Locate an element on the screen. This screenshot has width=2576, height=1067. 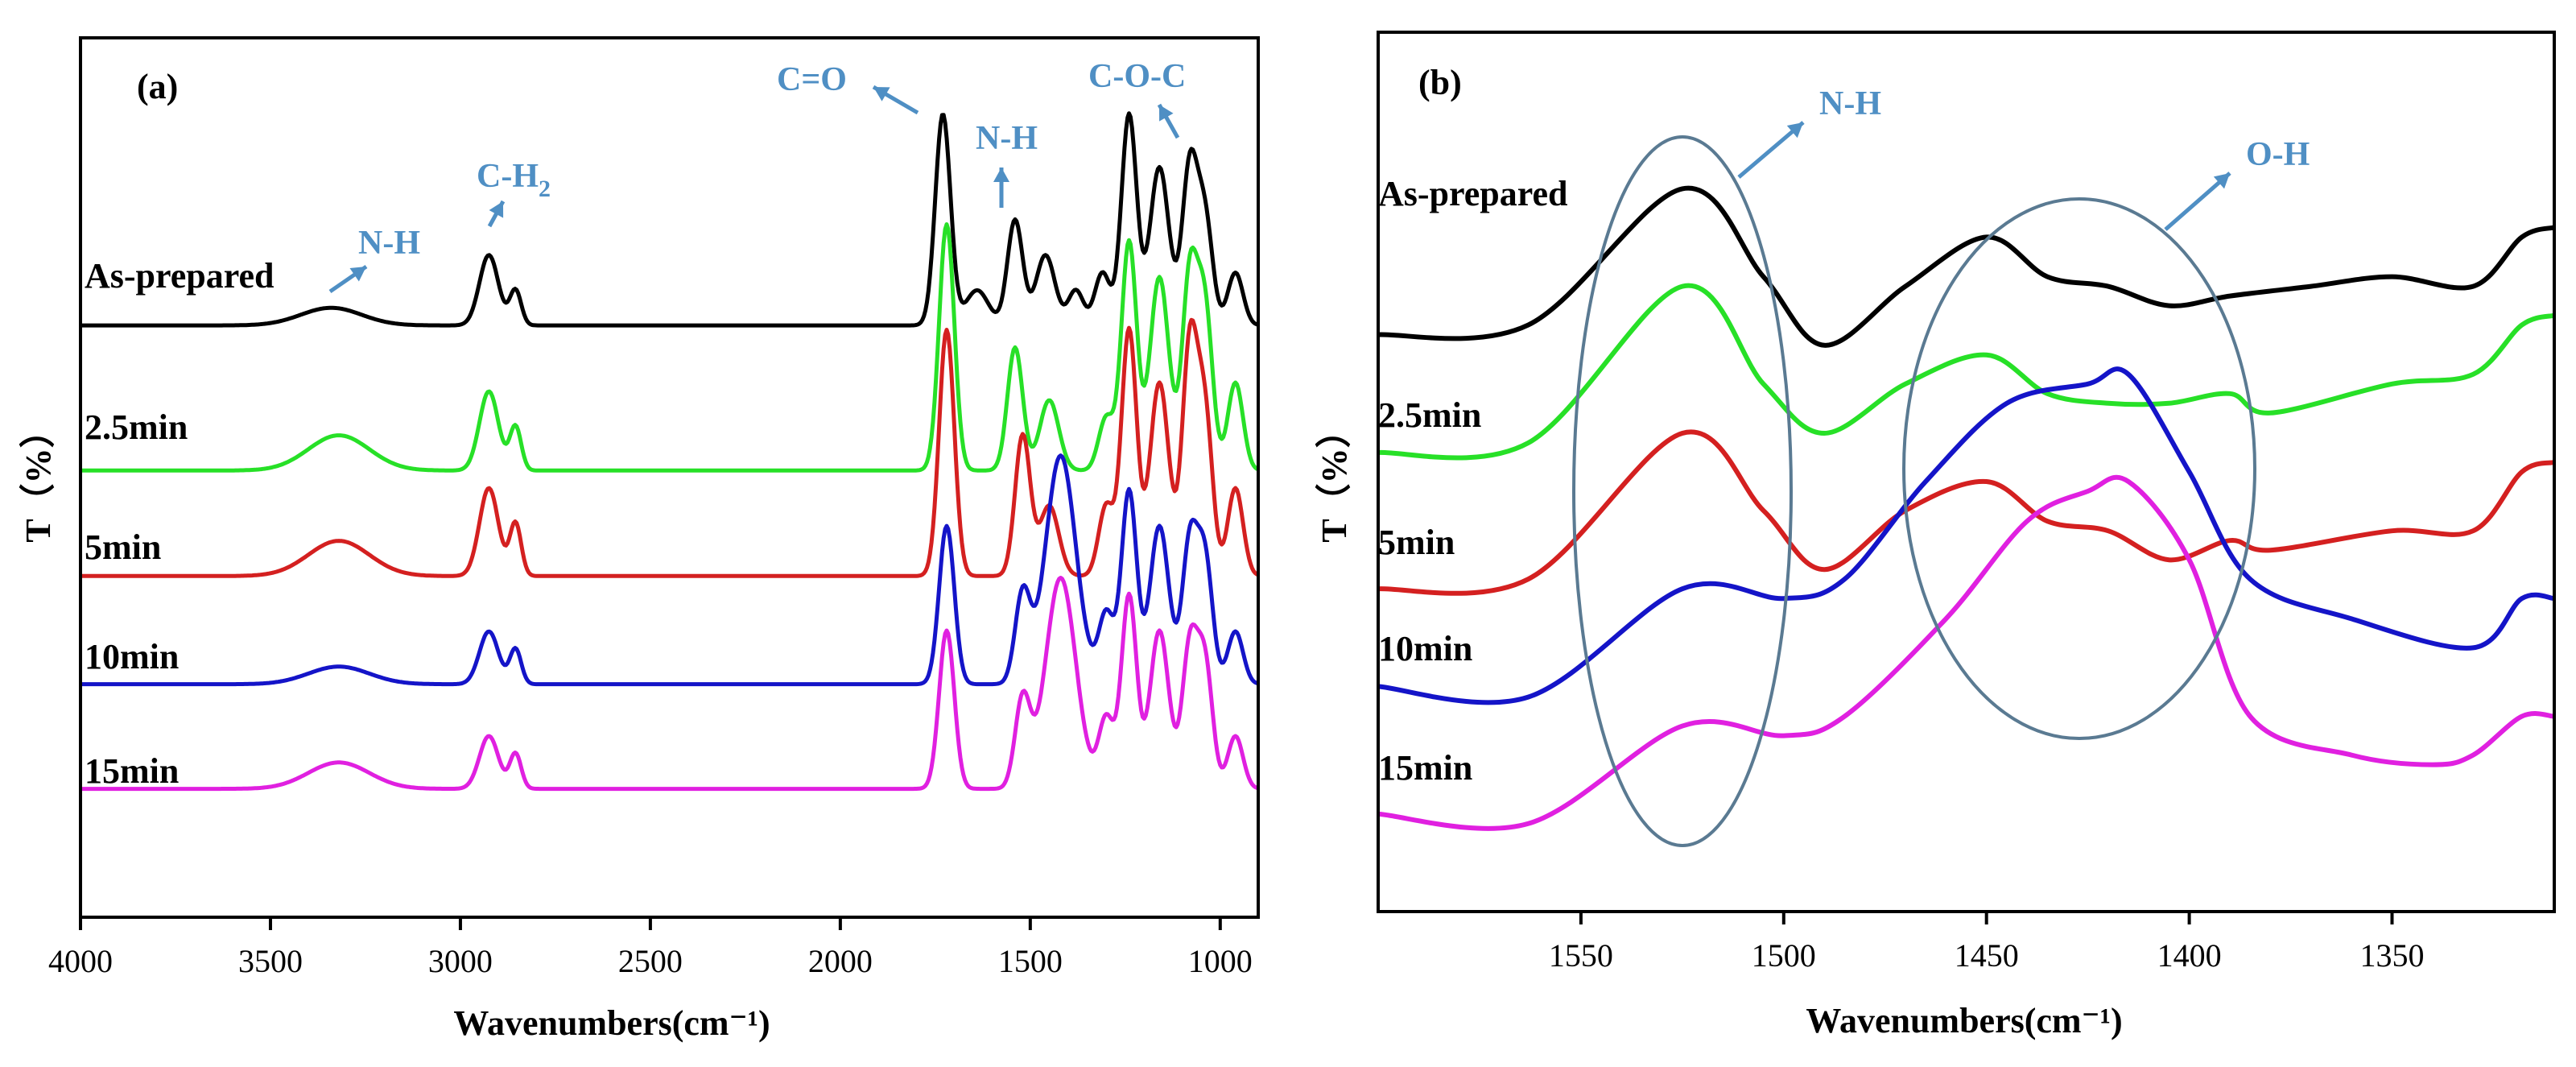
panel-a-x-axis-label: Wavenumbers(cm⁻¹) is located at coordinates (611, 1023).